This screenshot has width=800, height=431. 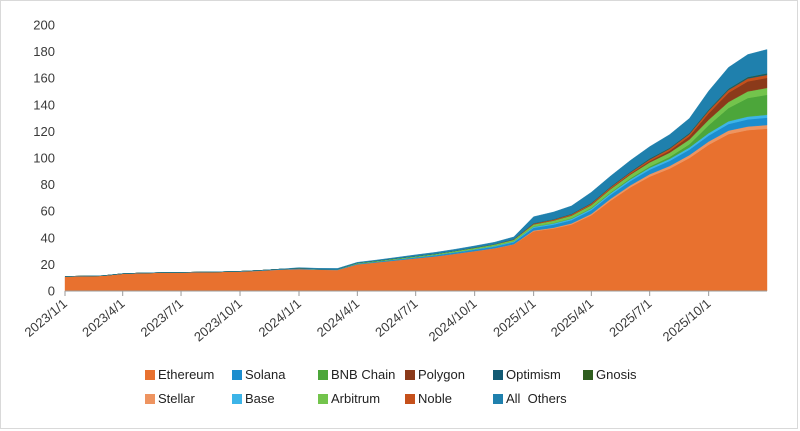 I want to click on y-tick-label: 120, so click(x=44, y=131).